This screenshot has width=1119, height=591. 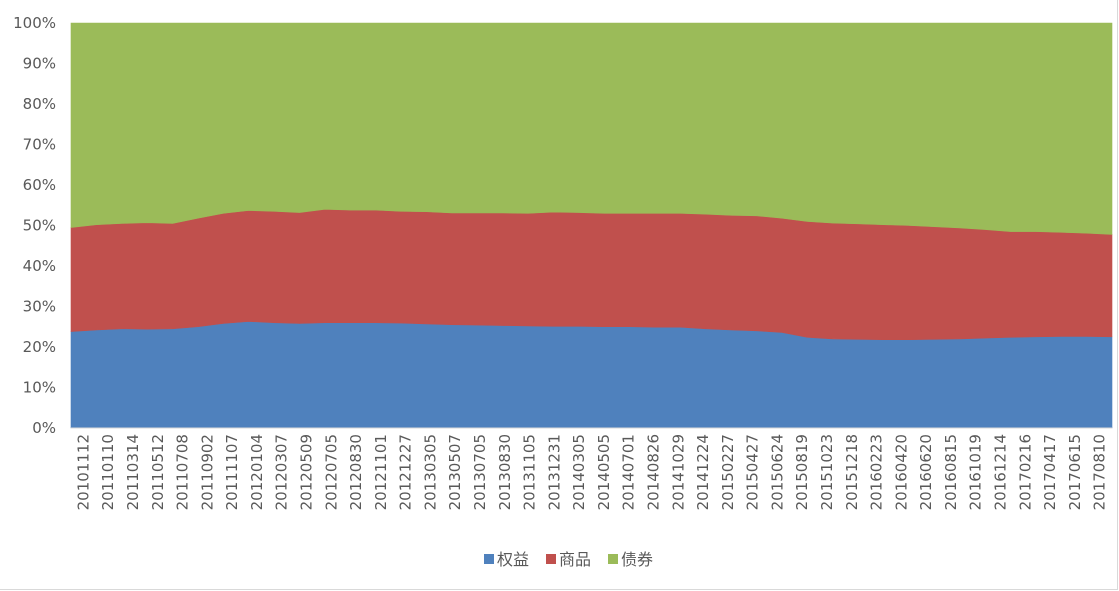 I want to click on x-tick-label: 20151023, so click(x=827, y=472).